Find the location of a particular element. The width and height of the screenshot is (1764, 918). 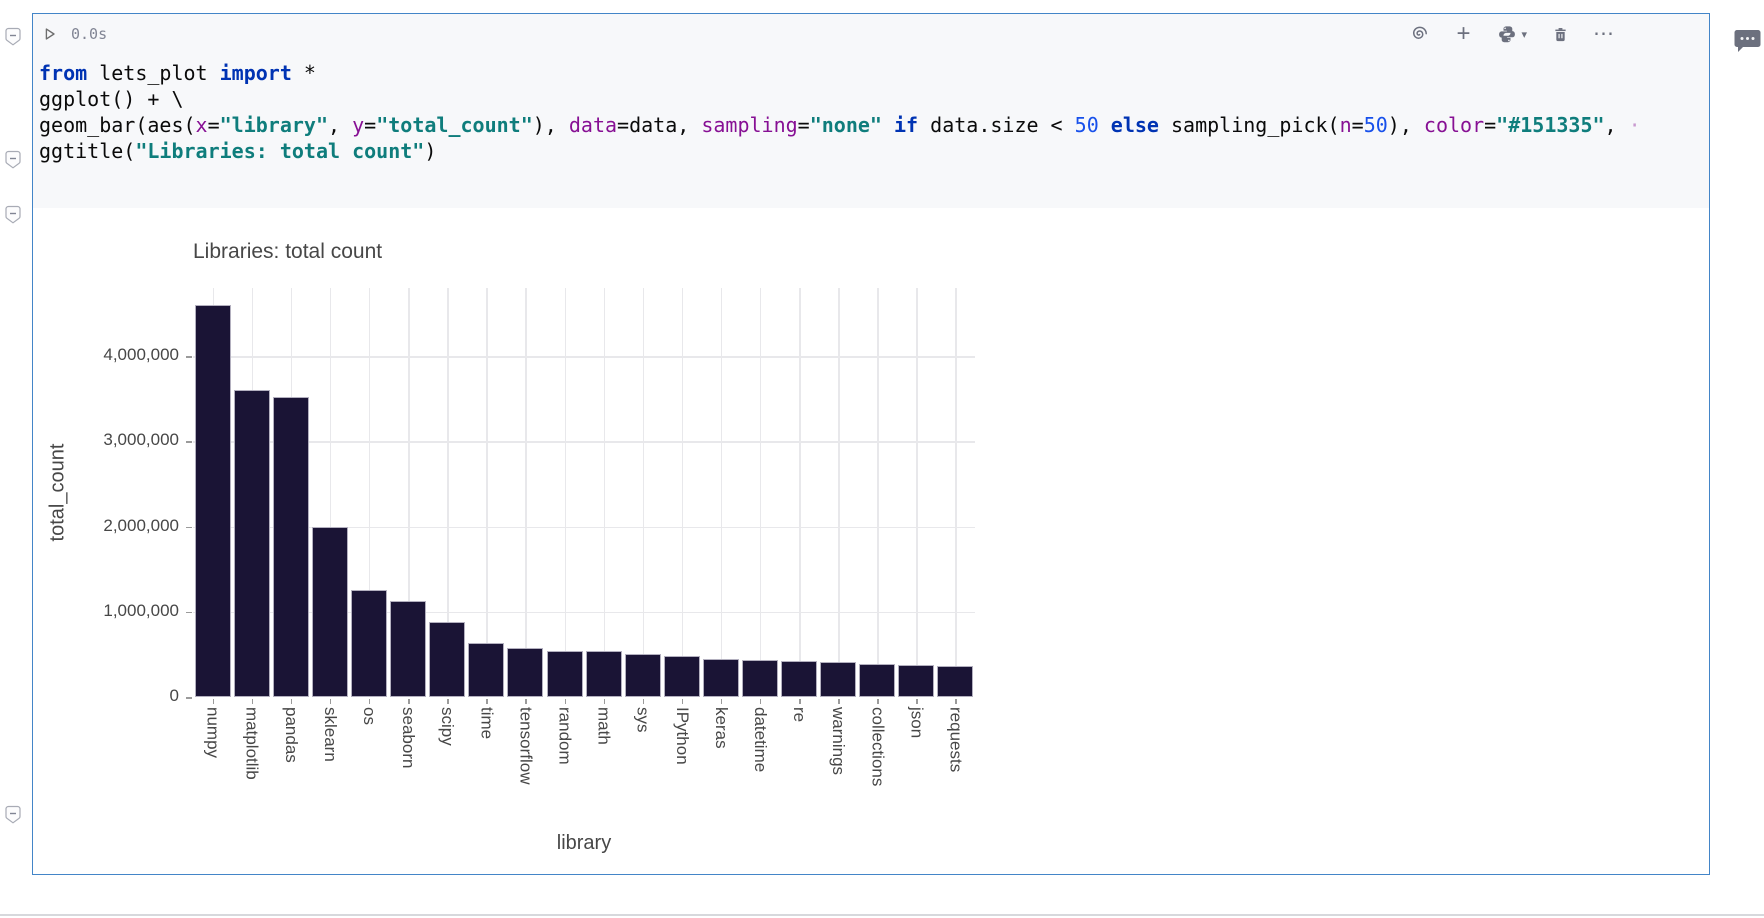

x-tick-label: keras is located at coordinates (721, 728).